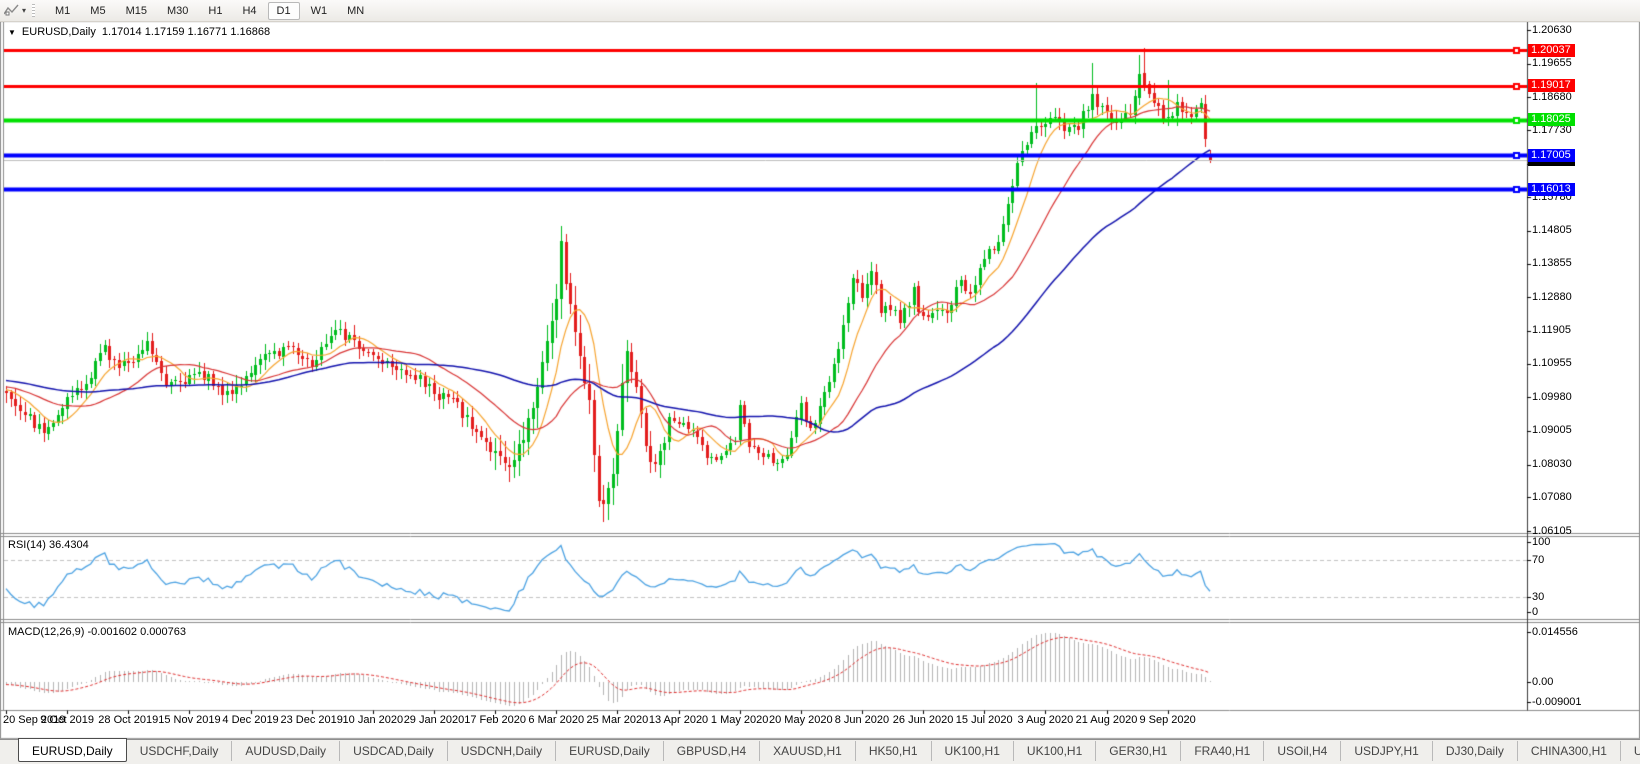 The width and height of the screenshot is (1640, 764). What do you see at coordinates (1167, 720) in the screenshot?
I see `date-axis-label: 9 Sep 2020` at bounding box center [1167, 720].